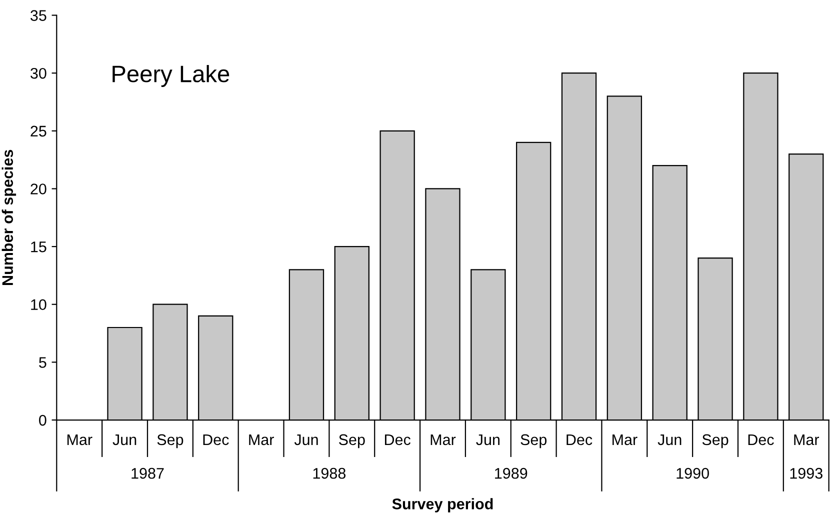 Image resolution: width=833 pixels, height=526 pixels. I want to click on y-tick-label: 10, so click(38, 304).